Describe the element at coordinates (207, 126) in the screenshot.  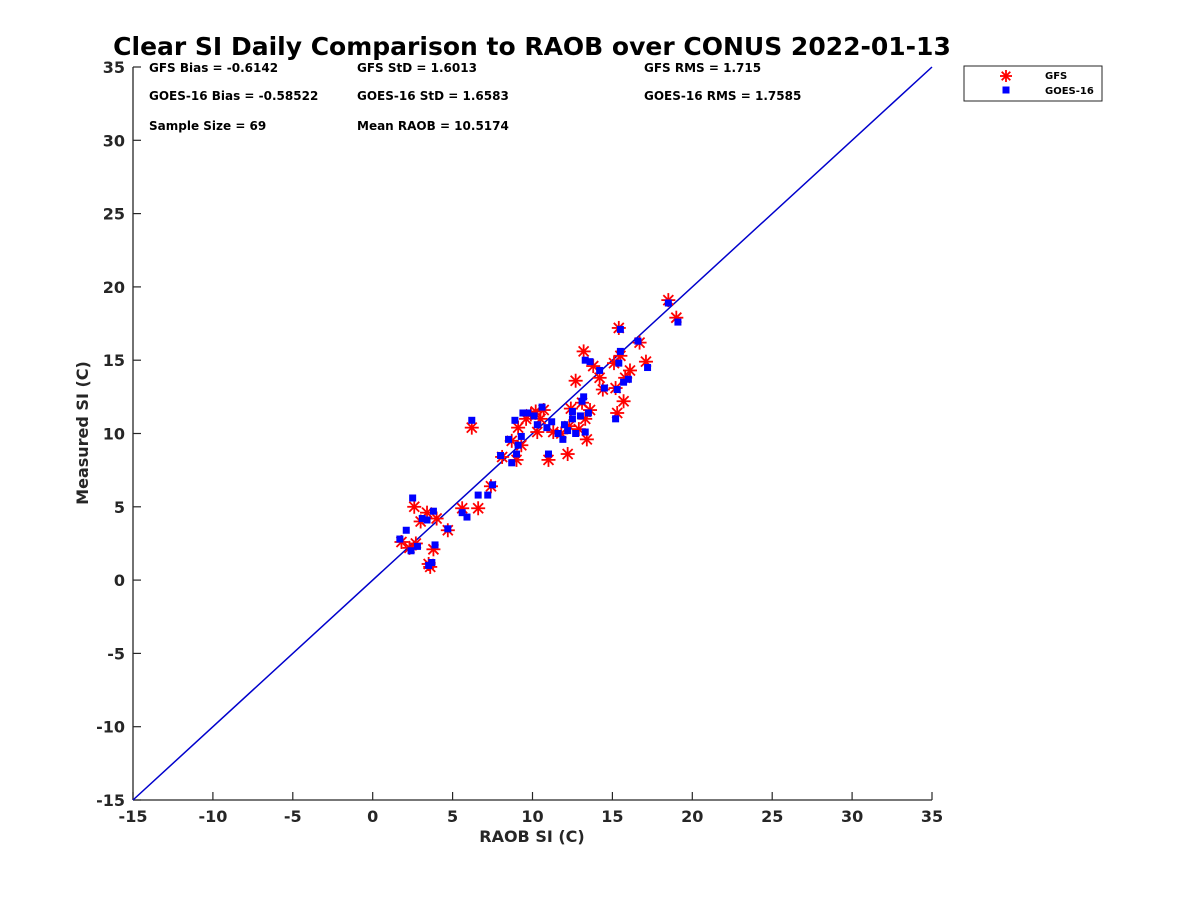
I see `stat-sample-size: Sample Size = 69` at that location.